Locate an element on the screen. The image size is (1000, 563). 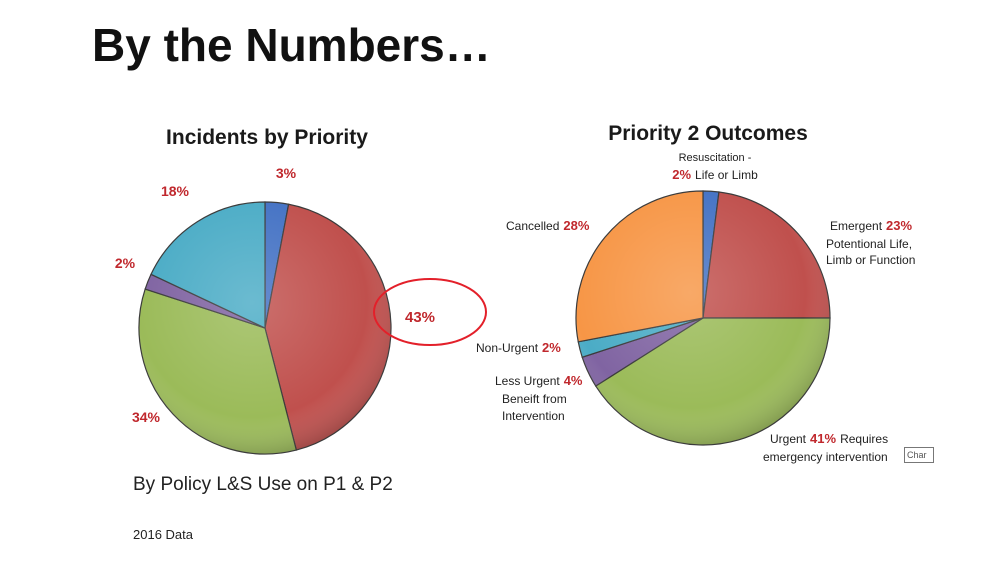
slice-label-43: 43% is located at coordinates (420, 317).